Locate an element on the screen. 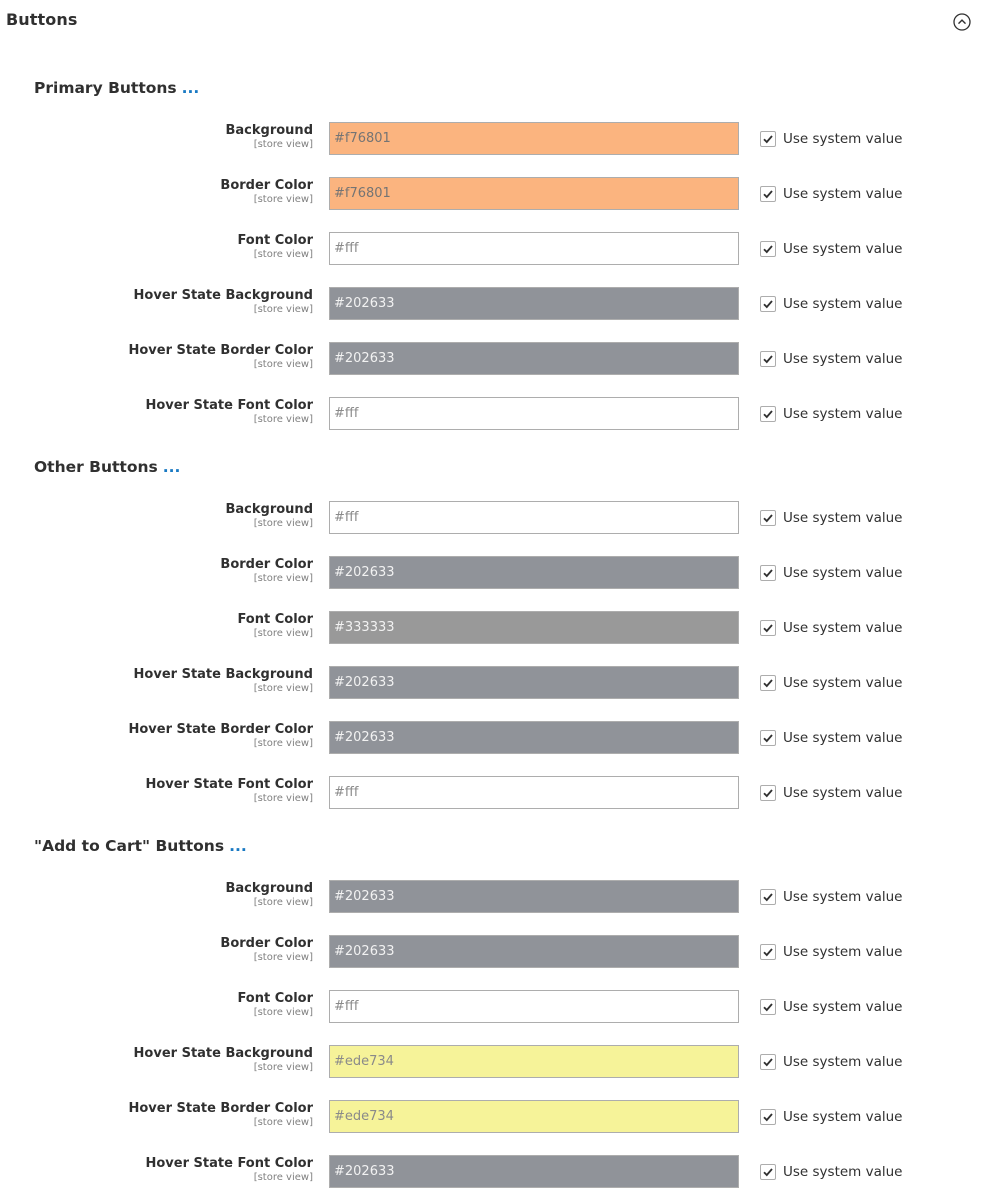 The width and height of the screenshot is (988, 1200). field-label: Hover State Border Color is located at coordinates (220, 1108).